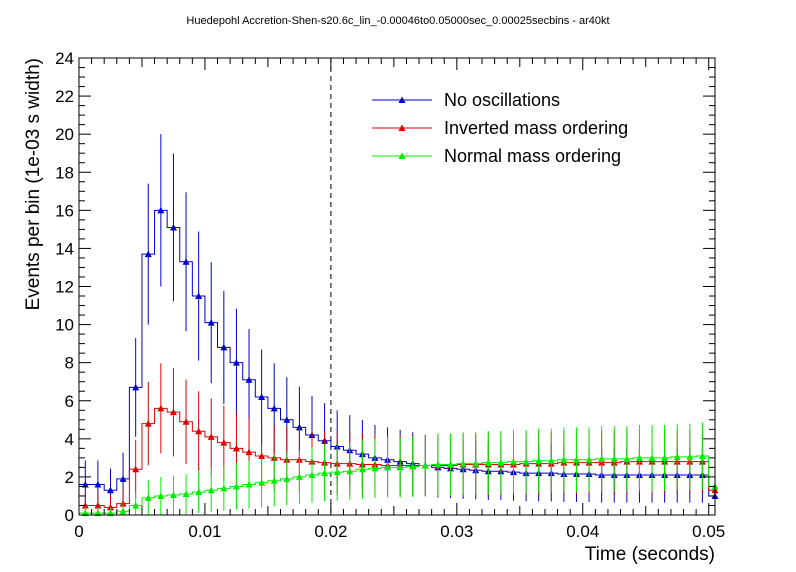 The height and width of the screenshot is (572, 796). What do you see at coordinates (650, 554) in the screenshot?
I see `x-axis-label: Time (seconds)` at bounding box center [650, 554].